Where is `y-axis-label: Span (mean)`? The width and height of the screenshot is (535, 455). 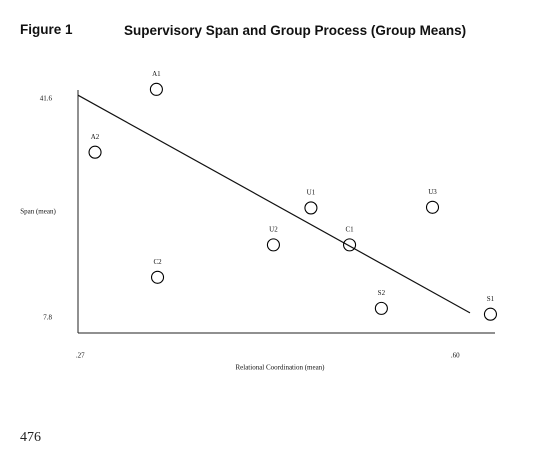 y-axis-label: Span (mean) is located at coordinates (38, 212).